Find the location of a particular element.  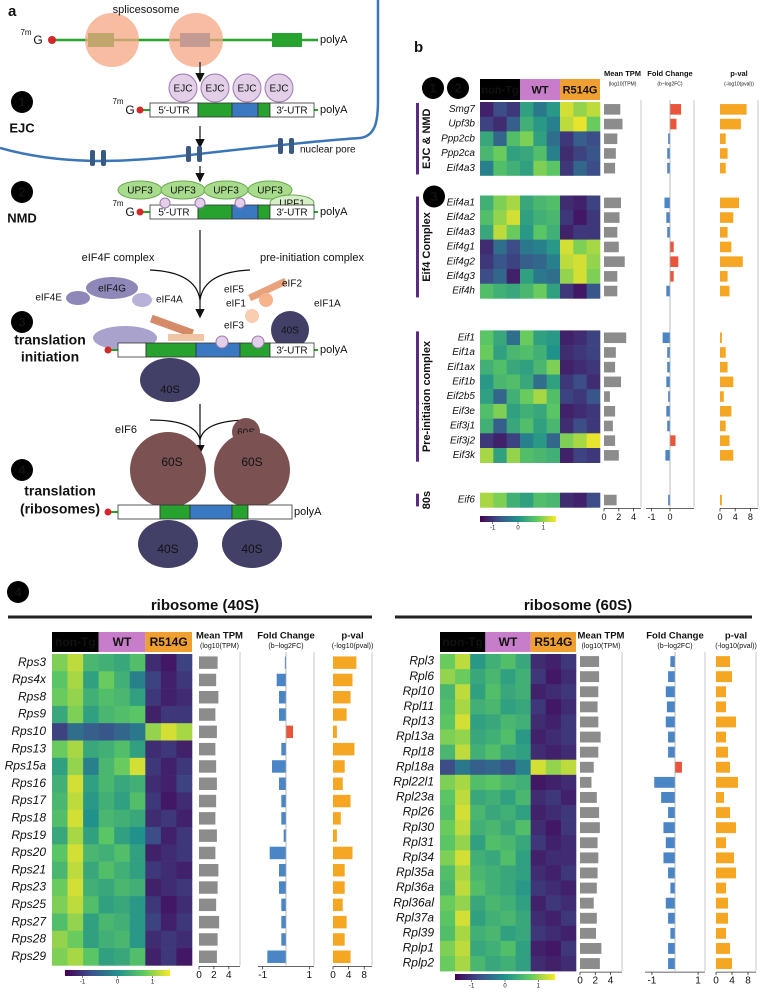

gene-label: Eif3e is located at coordinates (463, 411).